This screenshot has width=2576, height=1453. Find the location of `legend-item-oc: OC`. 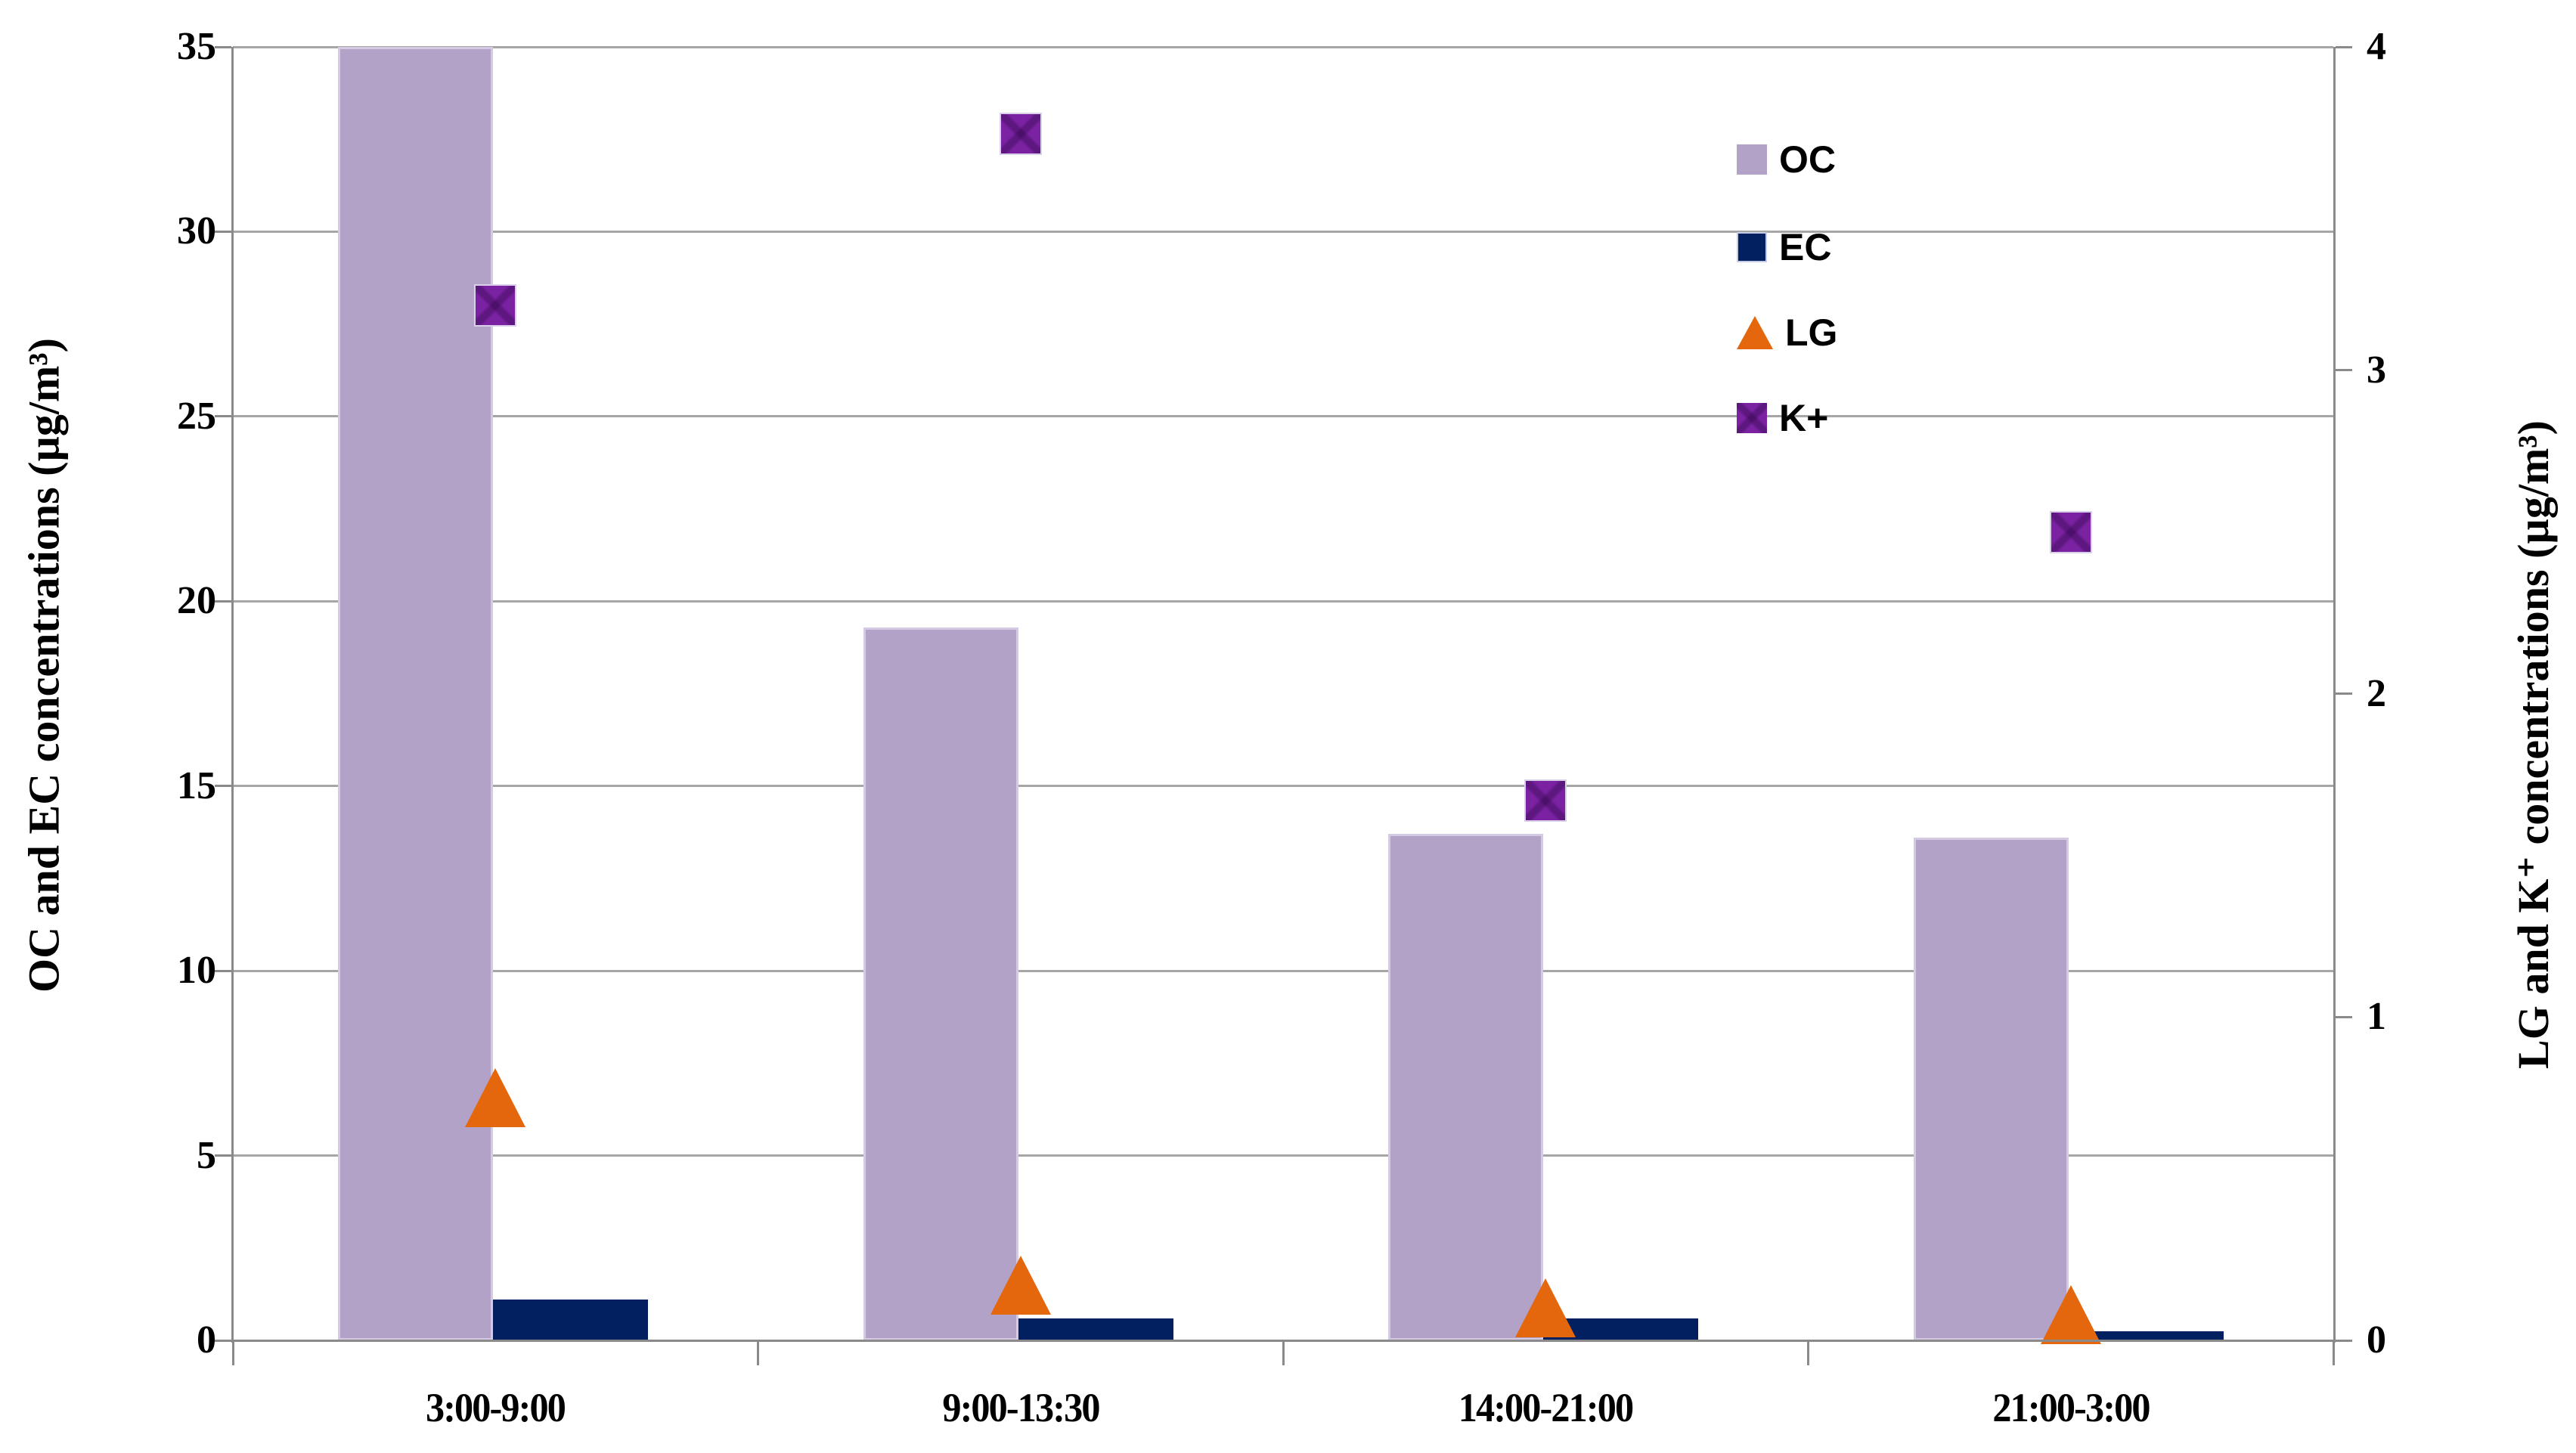

legend-item-oc: OC is located at coordinates (1786, 160).